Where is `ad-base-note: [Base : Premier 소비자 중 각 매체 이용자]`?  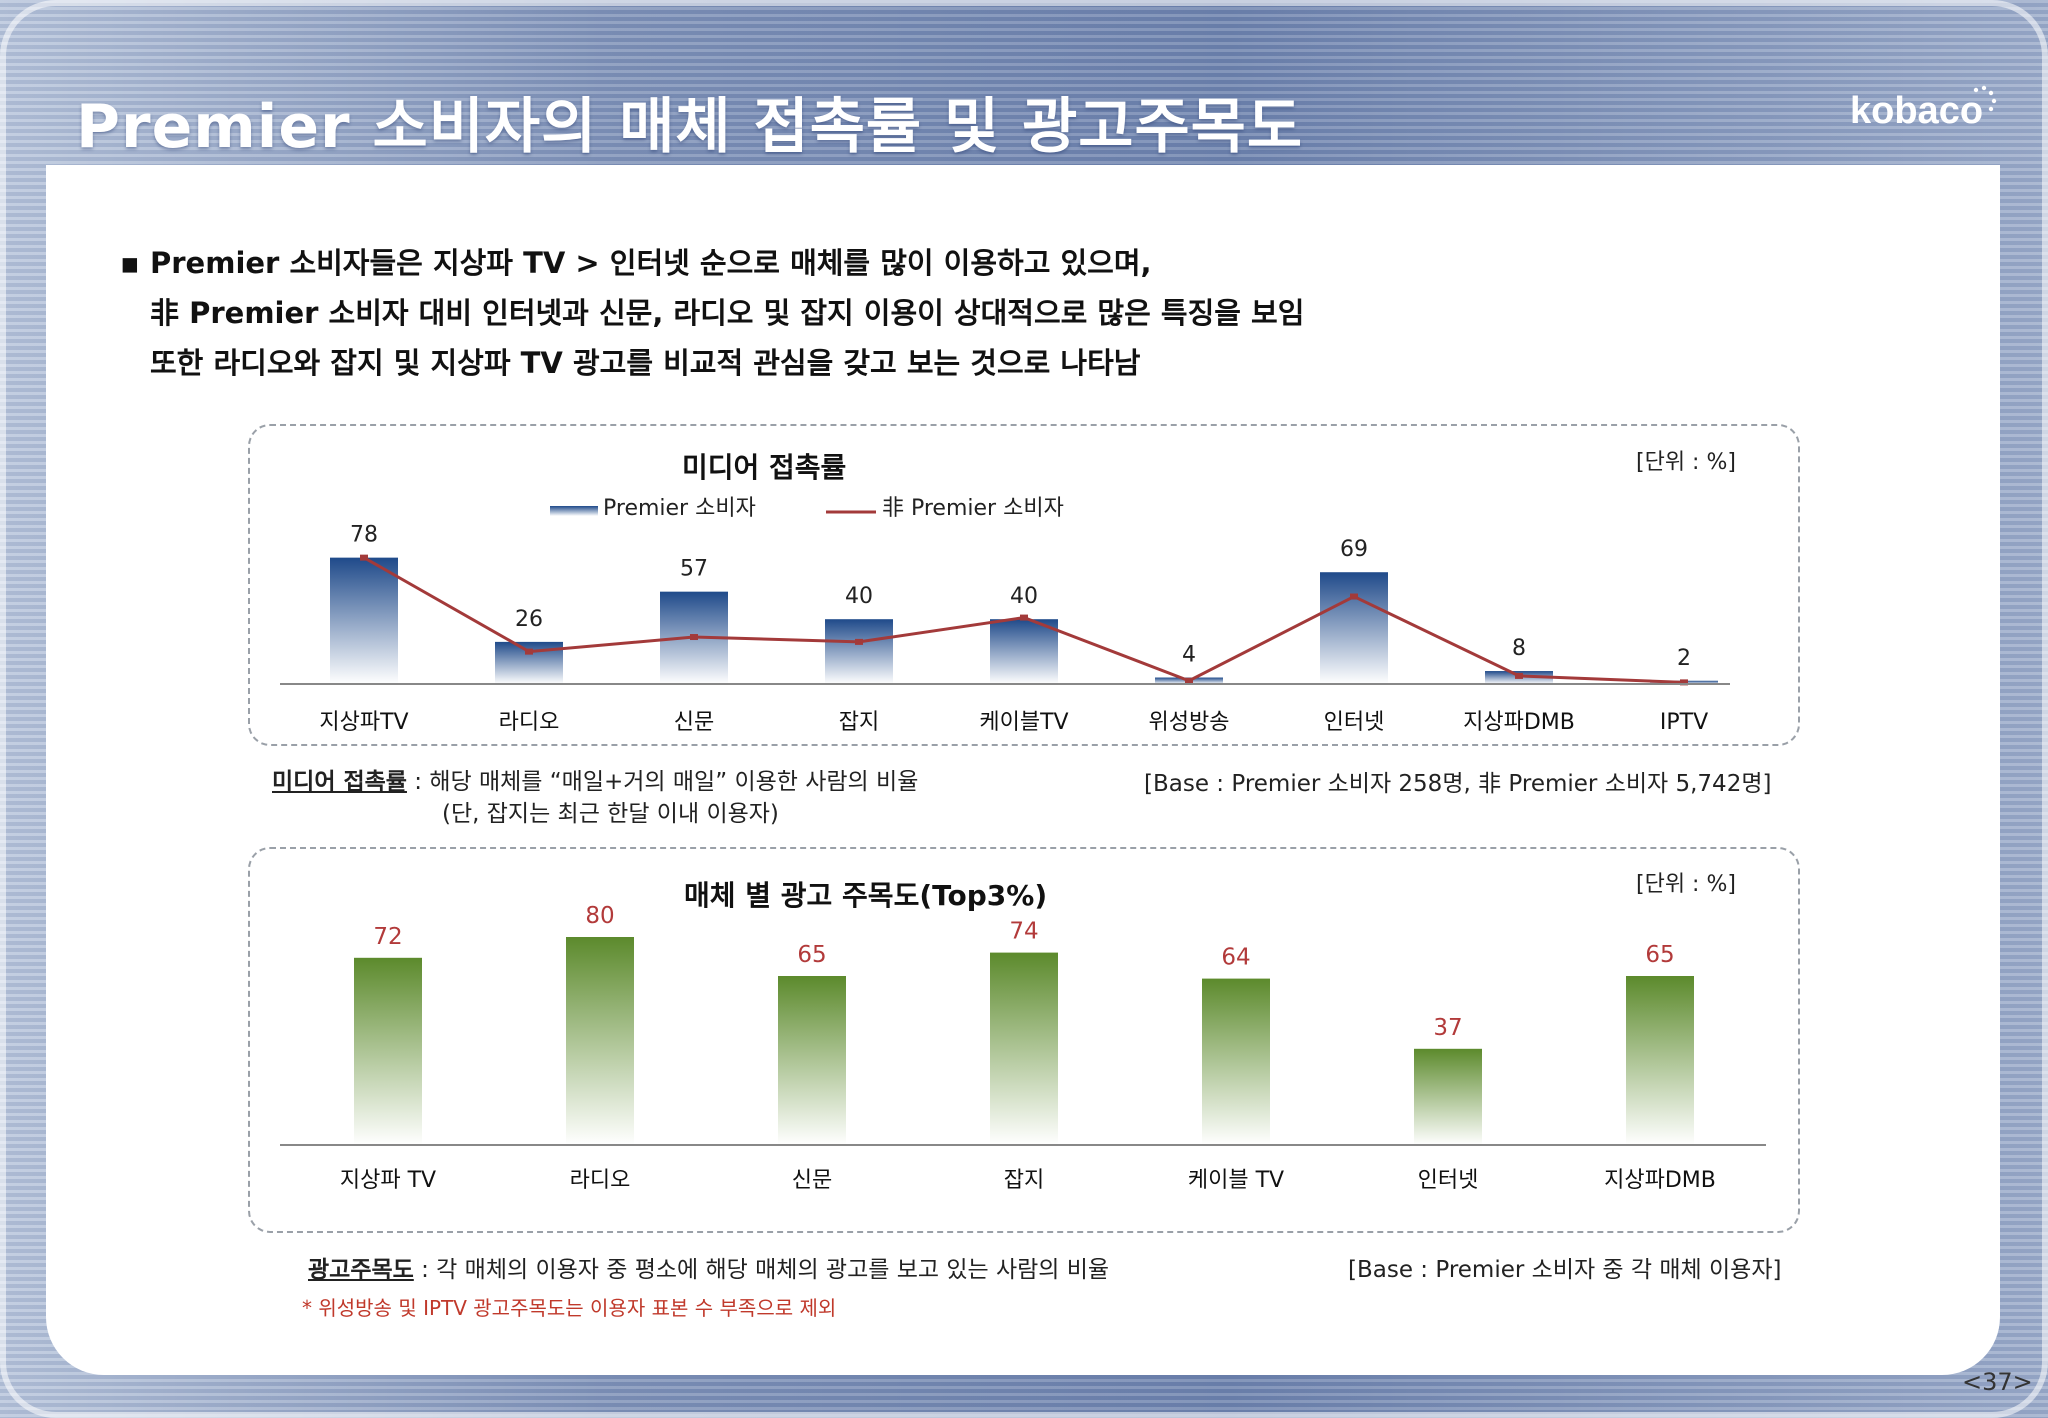
ad-base-note: [Base : Premier 소비자 중 각 매체 이용자] is located at coordinates (1565, 1270).